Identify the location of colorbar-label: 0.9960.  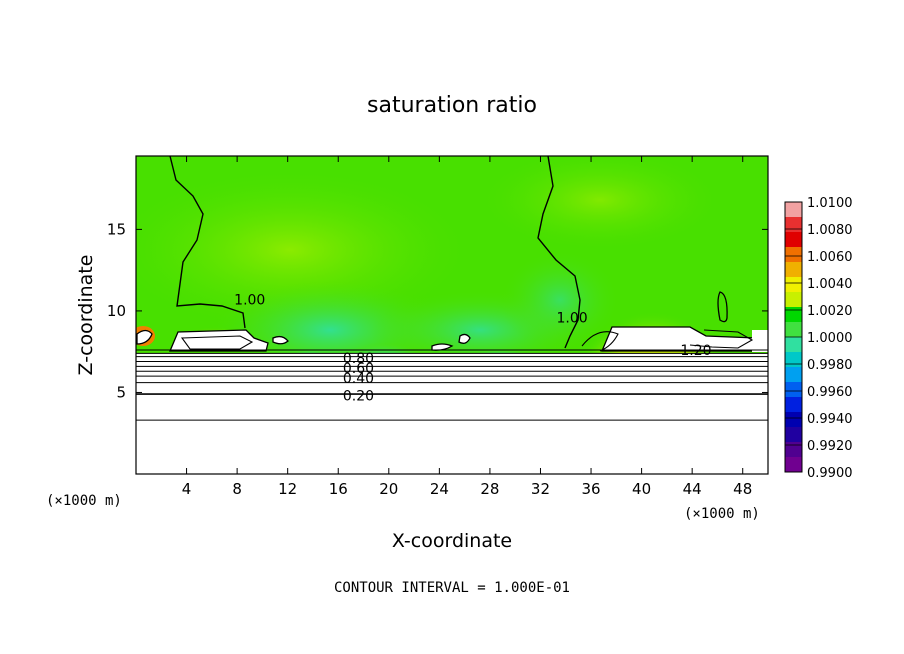
(830, 392).